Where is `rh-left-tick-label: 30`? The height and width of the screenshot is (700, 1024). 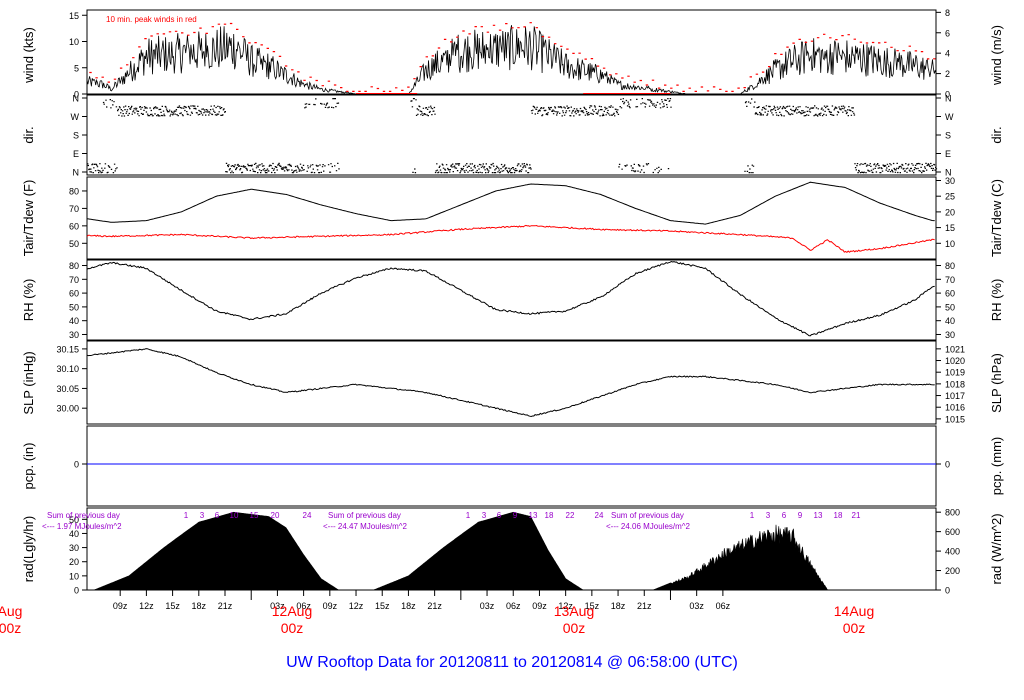 rh-left-tick-label: 30 is located at coordinates (74, 335).